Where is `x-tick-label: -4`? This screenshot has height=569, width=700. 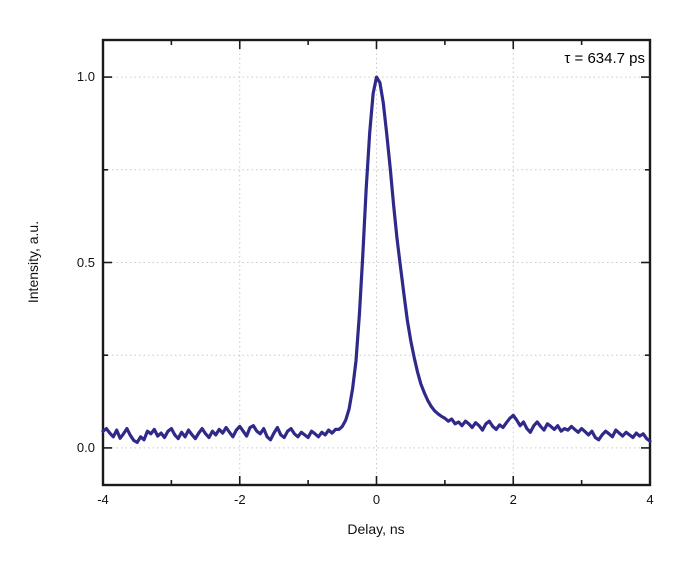 x-tick-label: -4 is located at coordinates (103, 499).